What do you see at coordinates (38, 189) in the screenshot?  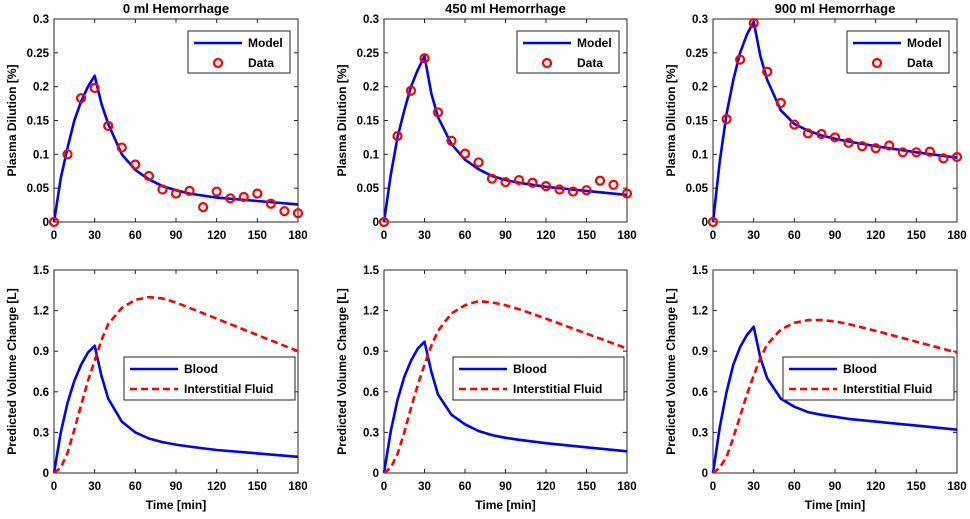 I see `y-tick-label: 0.05` at bounding box center [38, 189].